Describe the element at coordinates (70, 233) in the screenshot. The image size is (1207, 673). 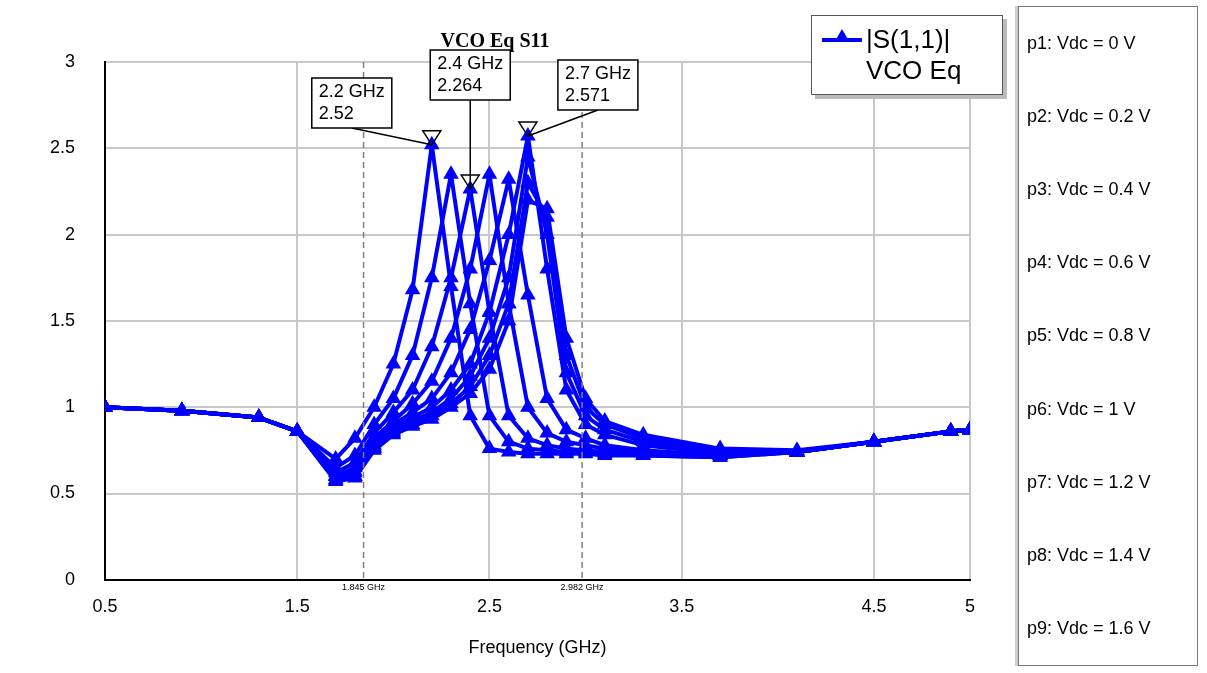
I see `y-tick-label: 2` at that location.